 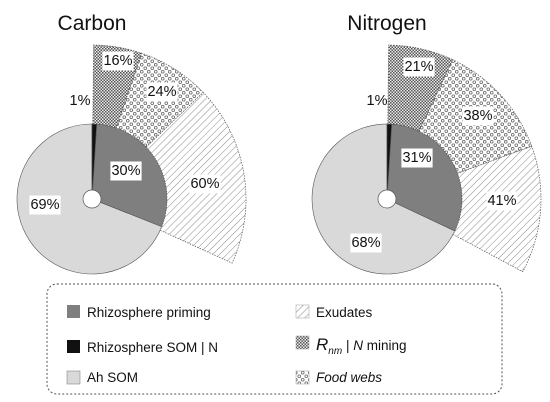 I want to click on legend-swatch-rhizosphere-som-n, so click(x=73, y=346).